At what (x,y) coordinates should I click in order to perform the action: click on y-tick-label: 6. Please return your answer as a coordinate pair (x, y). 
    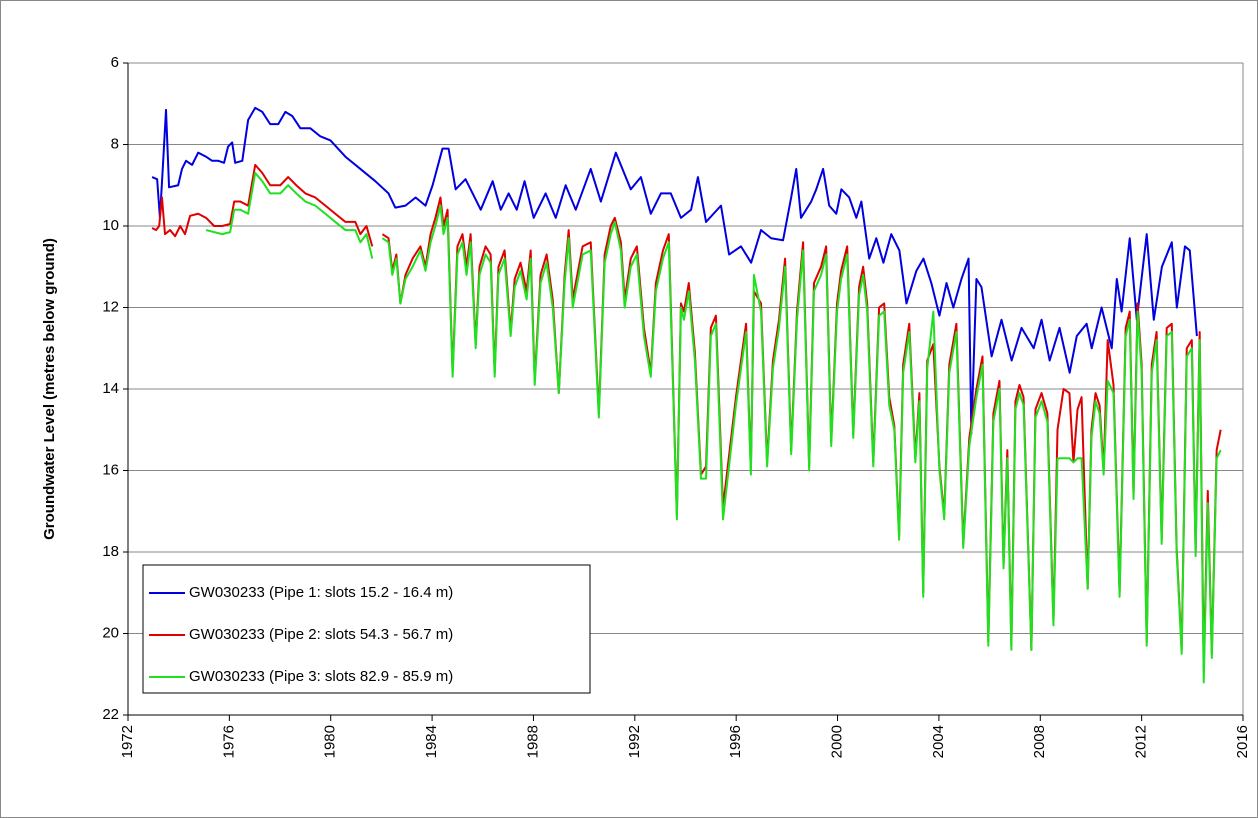
    Looking at the image, I should click on (115, 62).